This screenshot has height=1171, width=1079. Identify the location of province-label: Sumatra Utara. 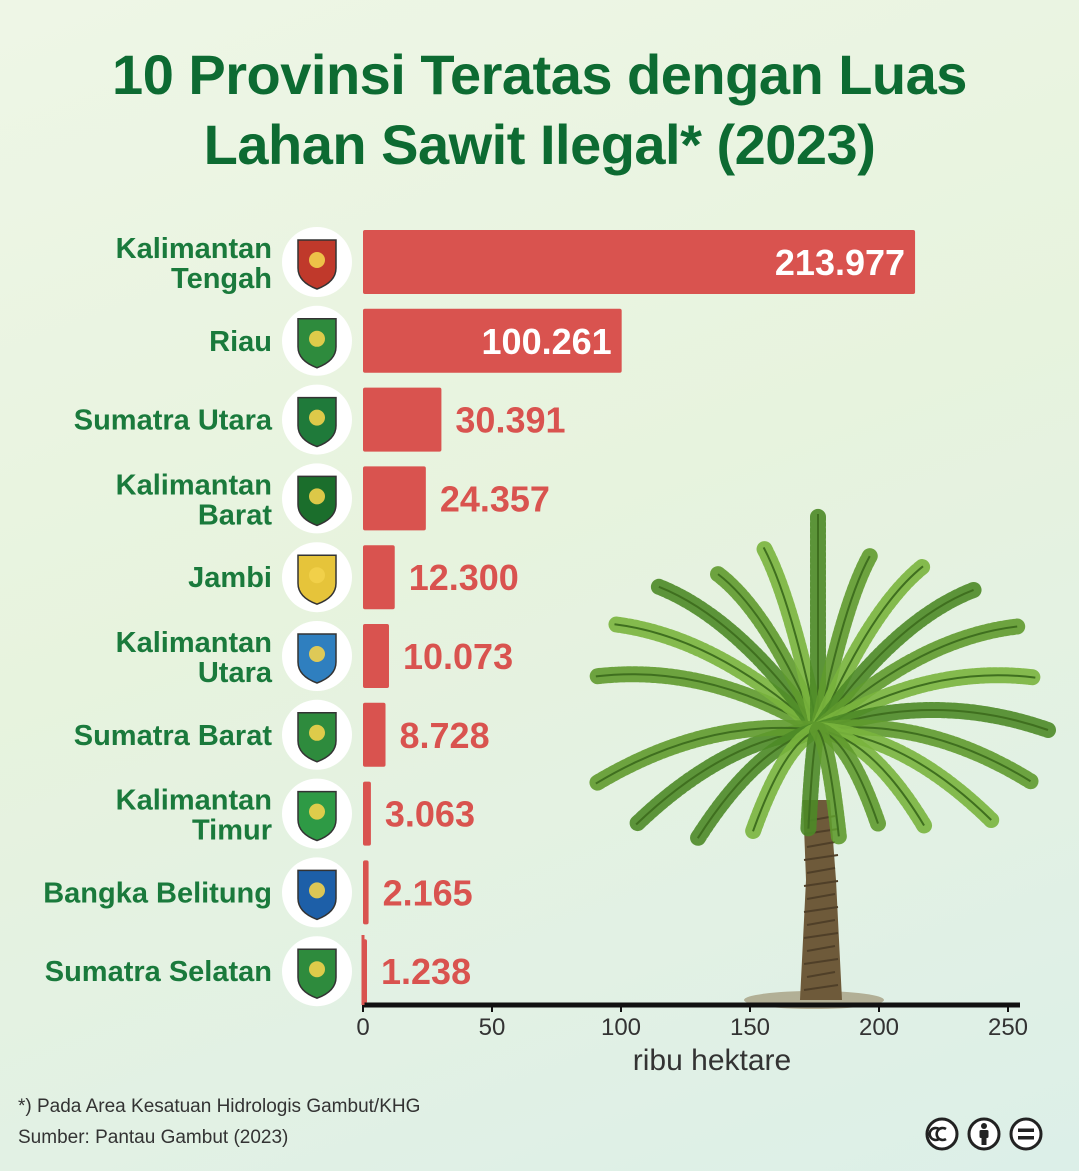
(173, 421).